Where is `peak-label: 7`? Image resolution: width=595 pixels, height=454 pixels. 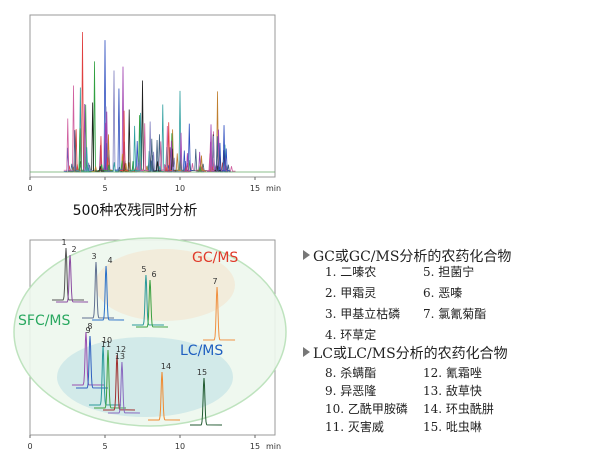
peak-label: 7 is located at coordinates (215, 281).